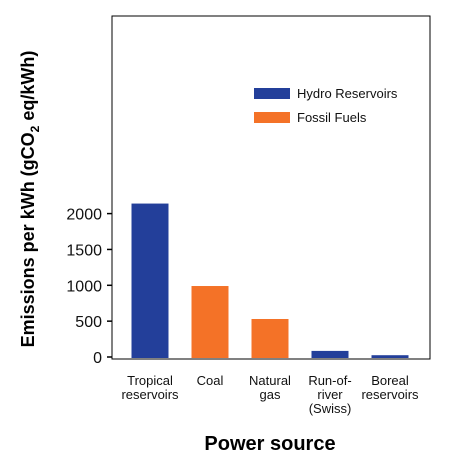 The image size is (455, 466). I want to click on x-category-label: Natural gas, so click(270, 387).